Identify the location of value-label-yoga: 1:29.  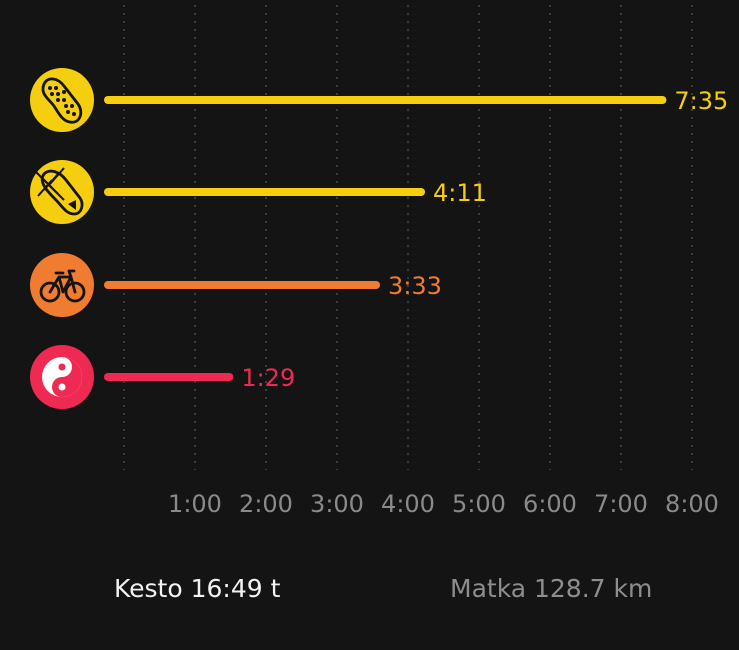
(268, 378).